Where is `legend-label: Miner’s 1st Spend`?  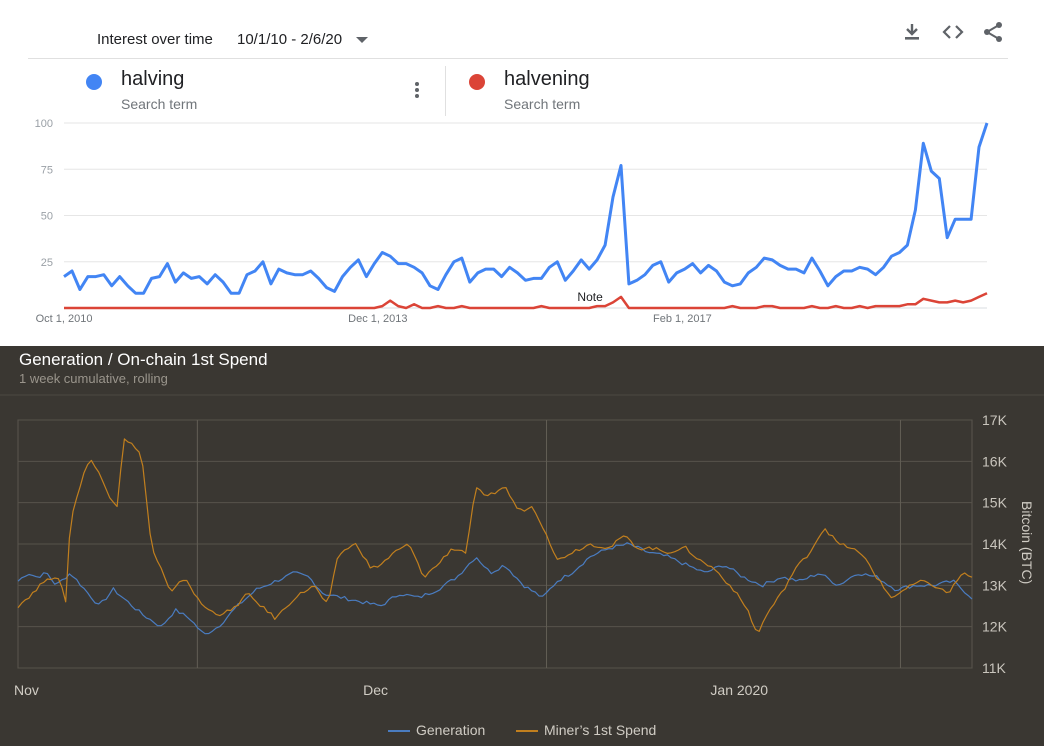 legend-label: Miner’s 1st Spend is located at coordinates (600, 730).